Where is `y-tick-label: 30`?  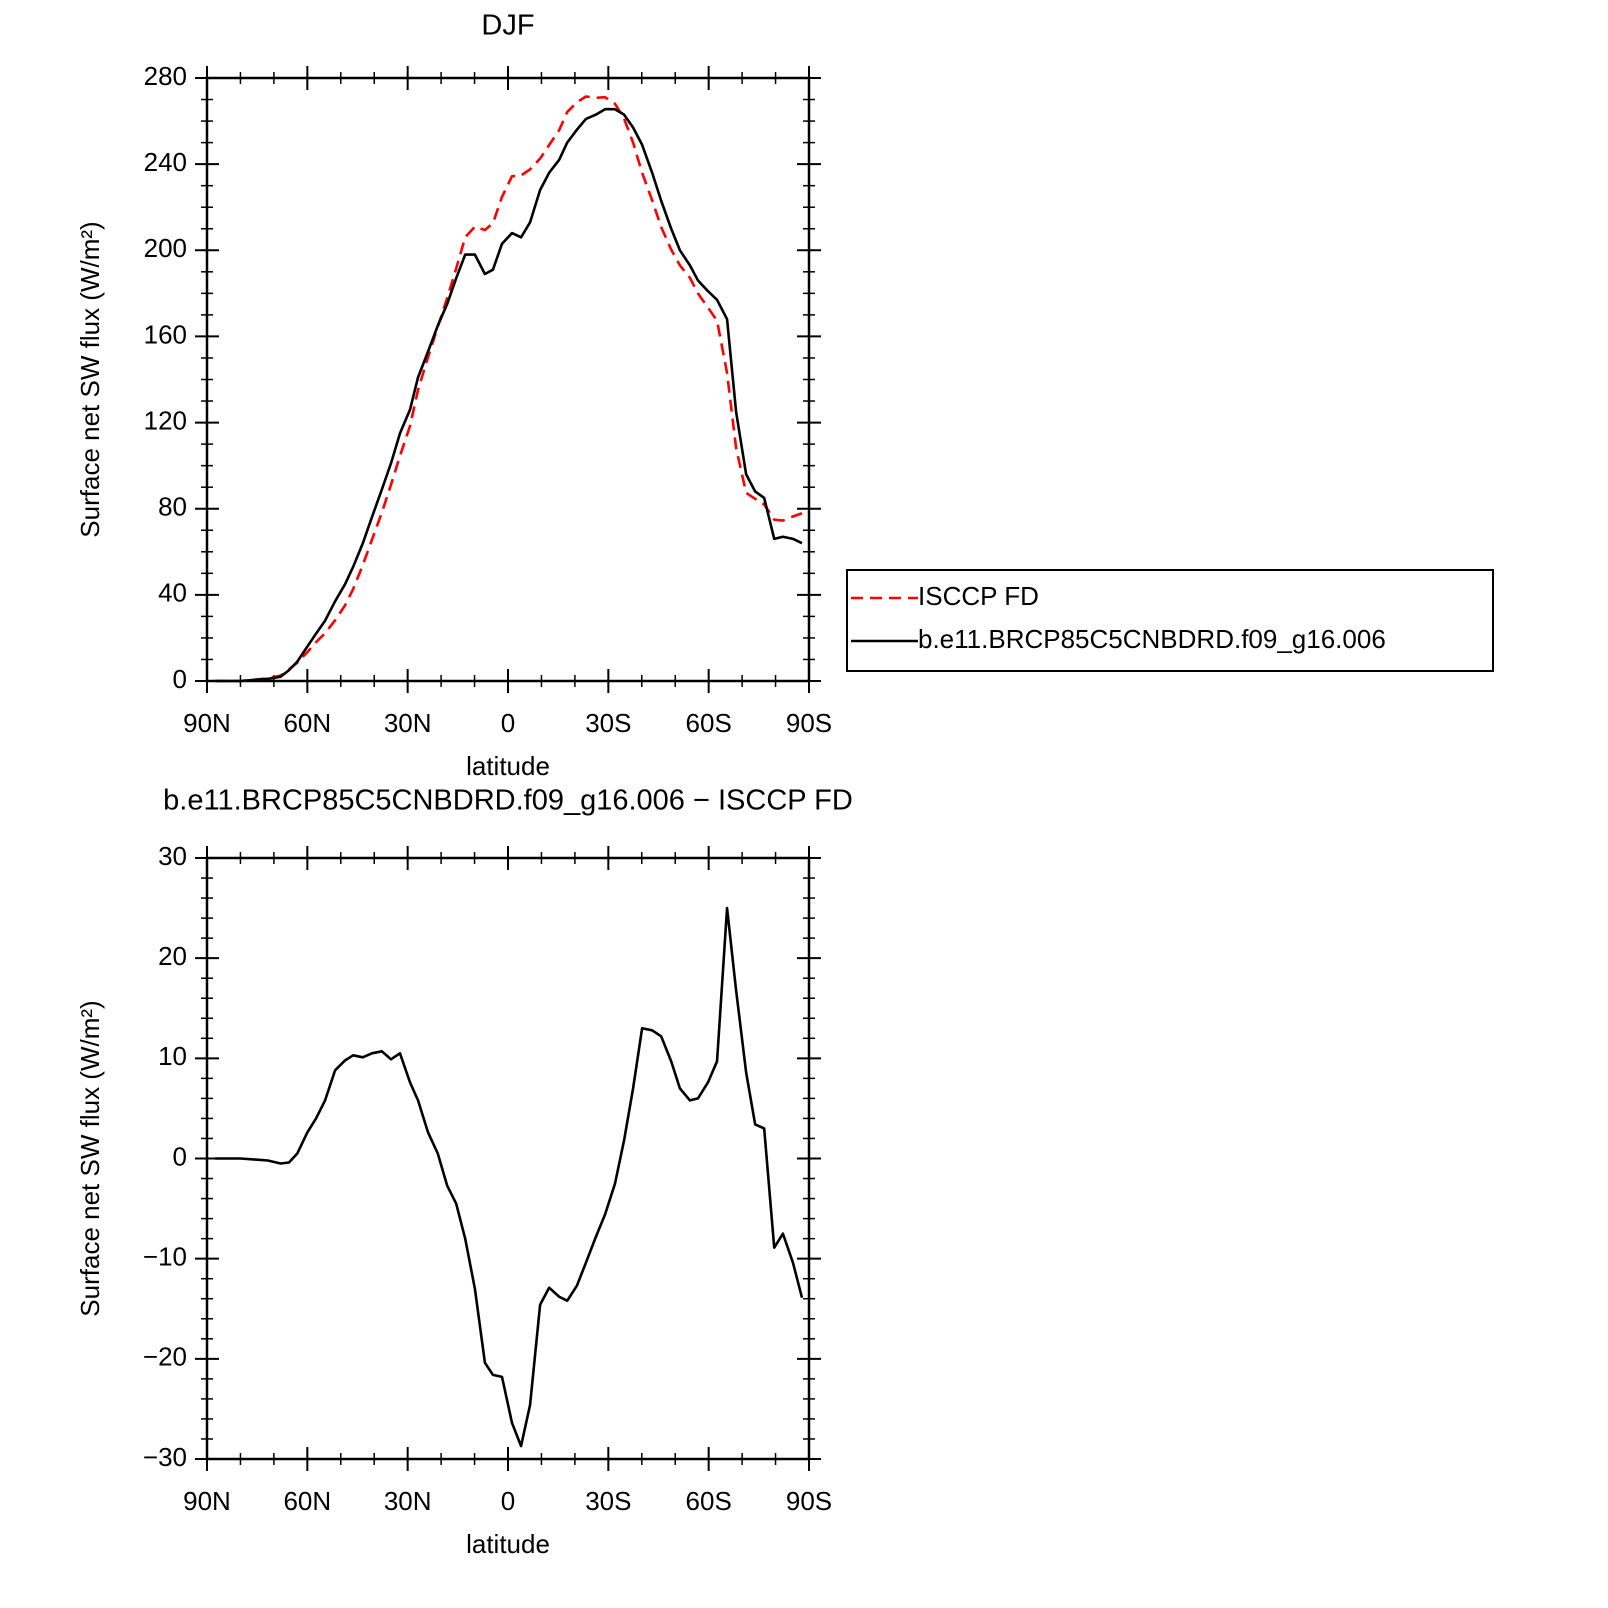
y-tick-label: 30 is located at coordinates (172, 856).